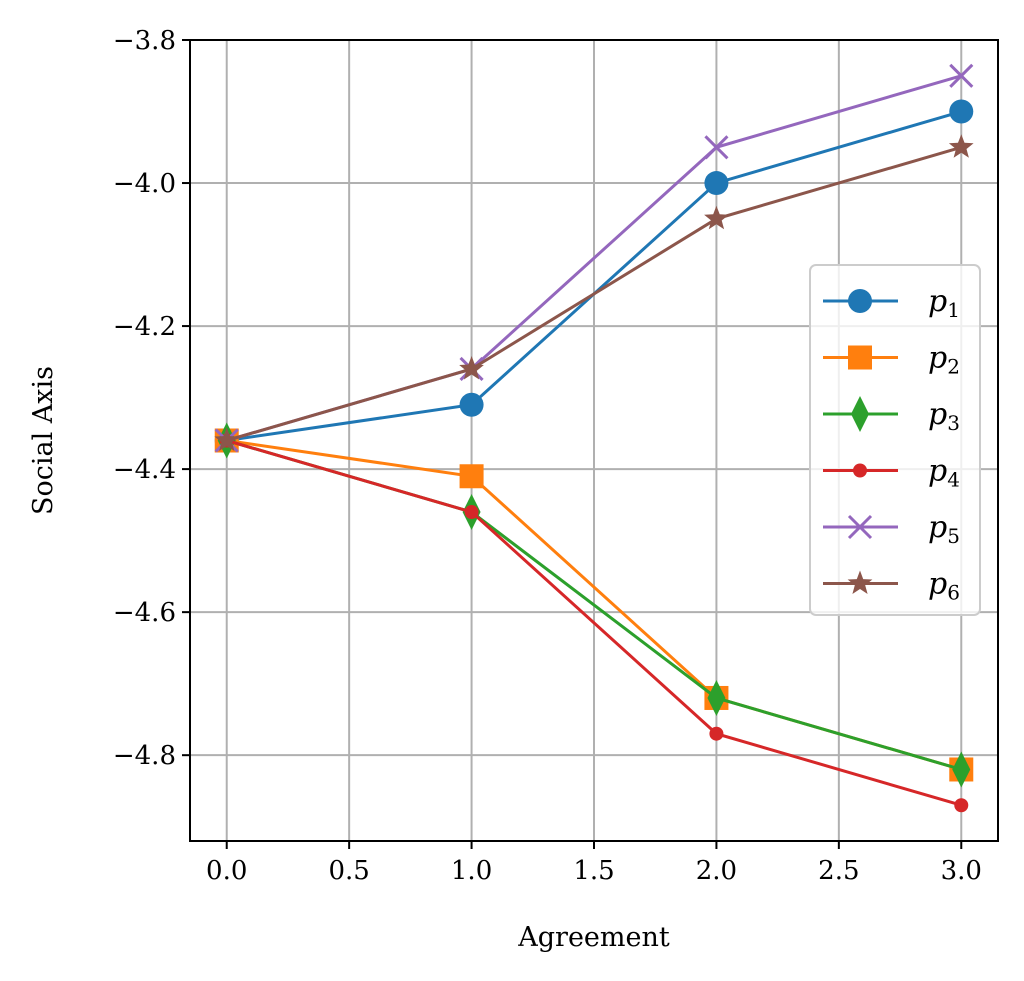  Describe the element at coordinates (944, 416) in the screenshot. I see `legend-label: p3` at that location.